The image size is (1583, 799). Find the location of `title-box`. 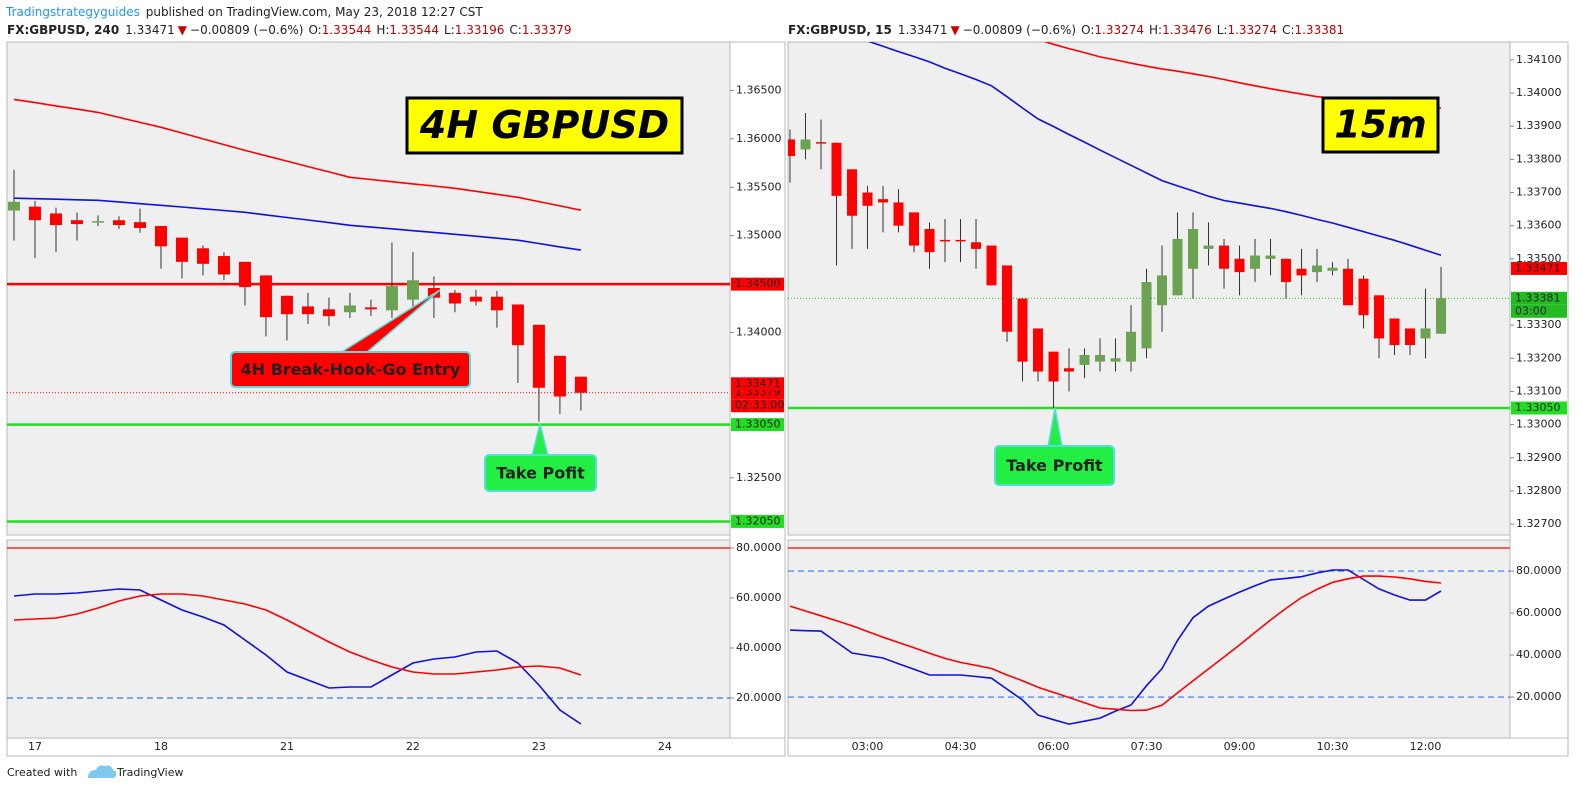

title-box is located at coordinates (544, 125).